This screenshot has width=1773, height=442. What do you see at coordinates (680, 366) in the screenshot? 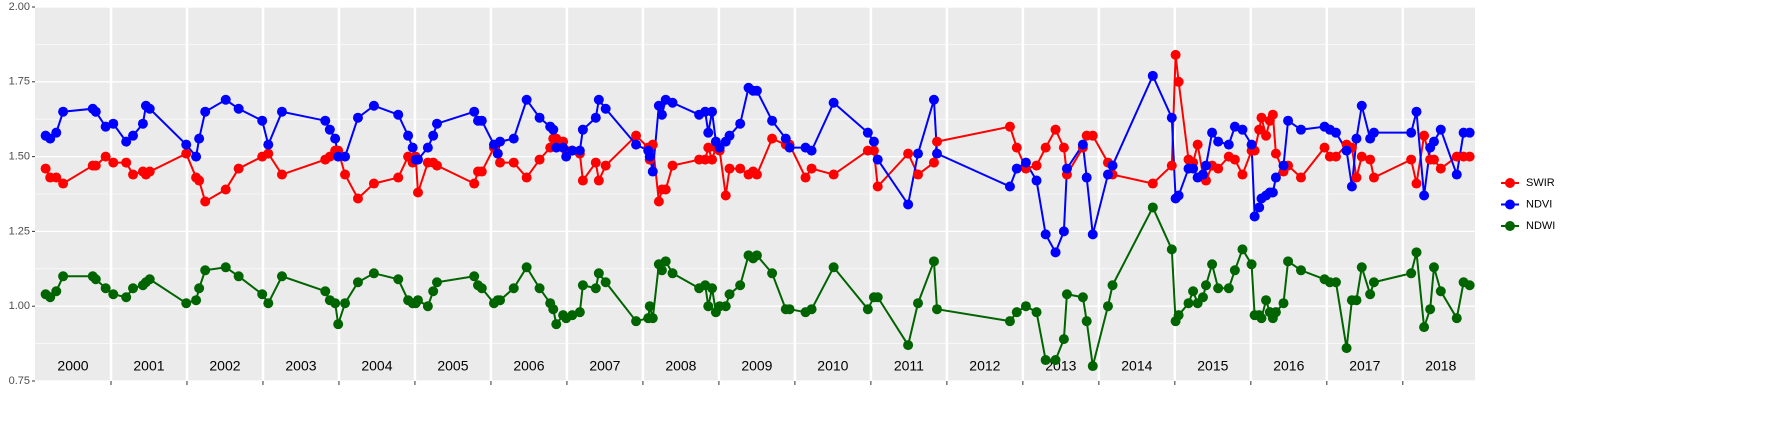
I see `year-label: 2008` at bounding box center [680, 366].